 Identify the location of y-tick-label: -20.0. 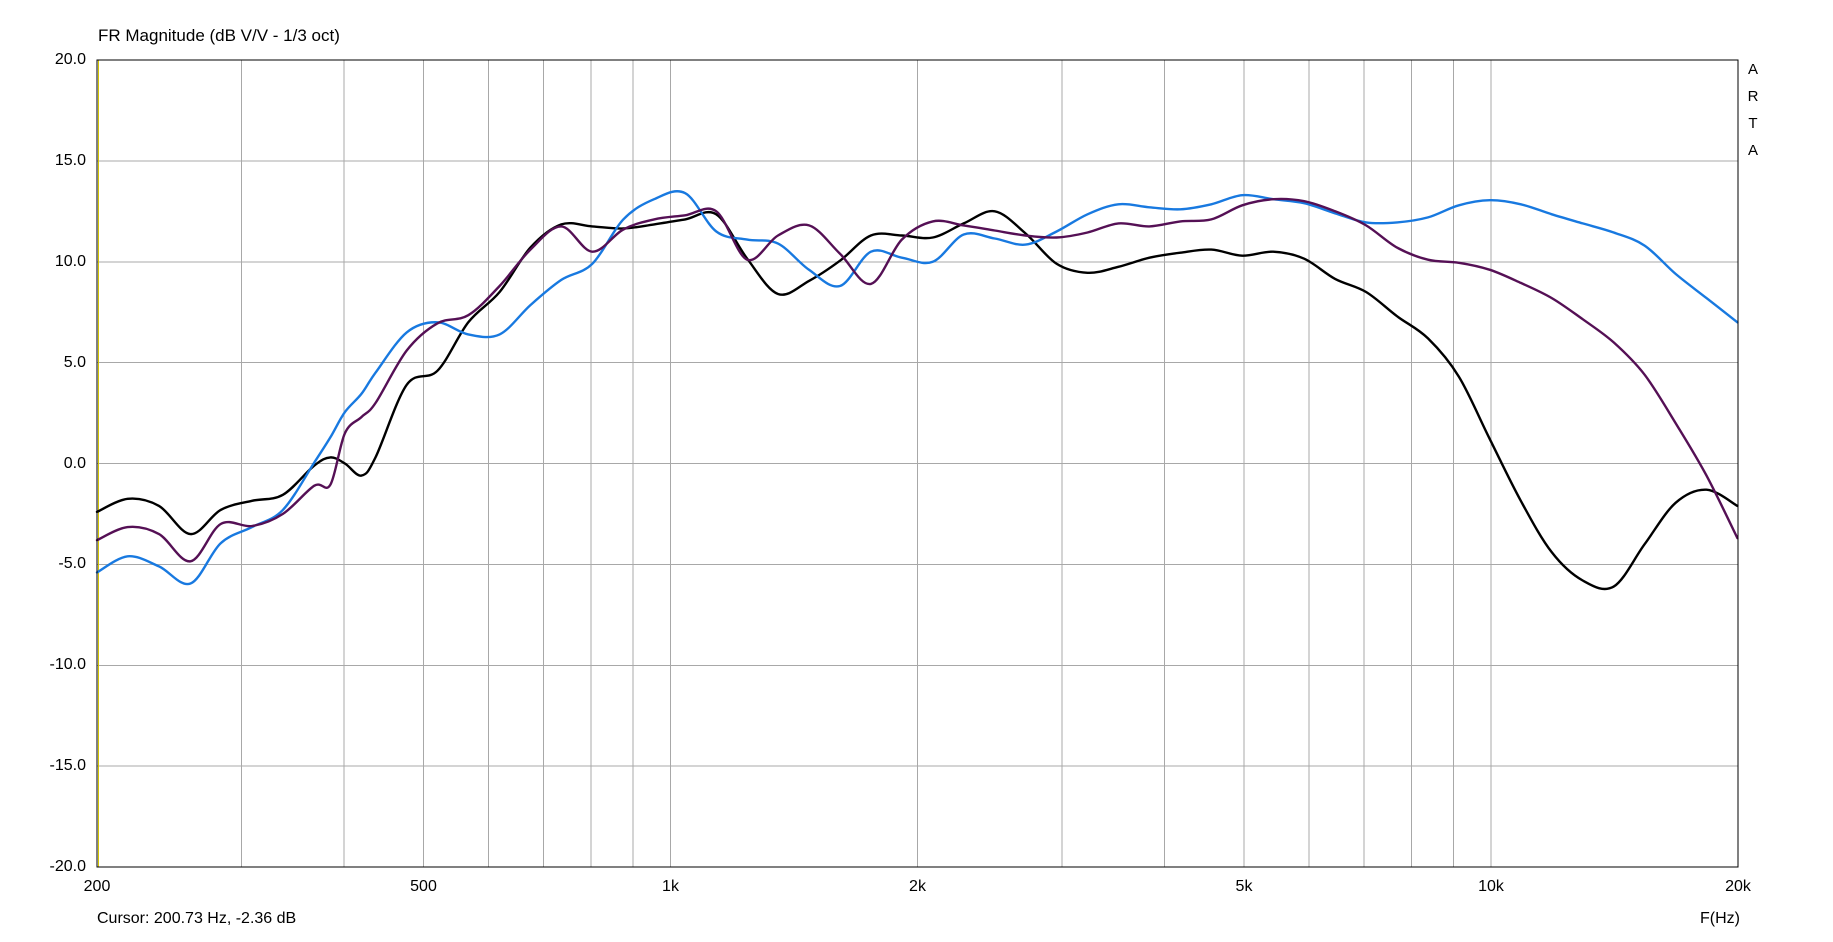
(67, 866).